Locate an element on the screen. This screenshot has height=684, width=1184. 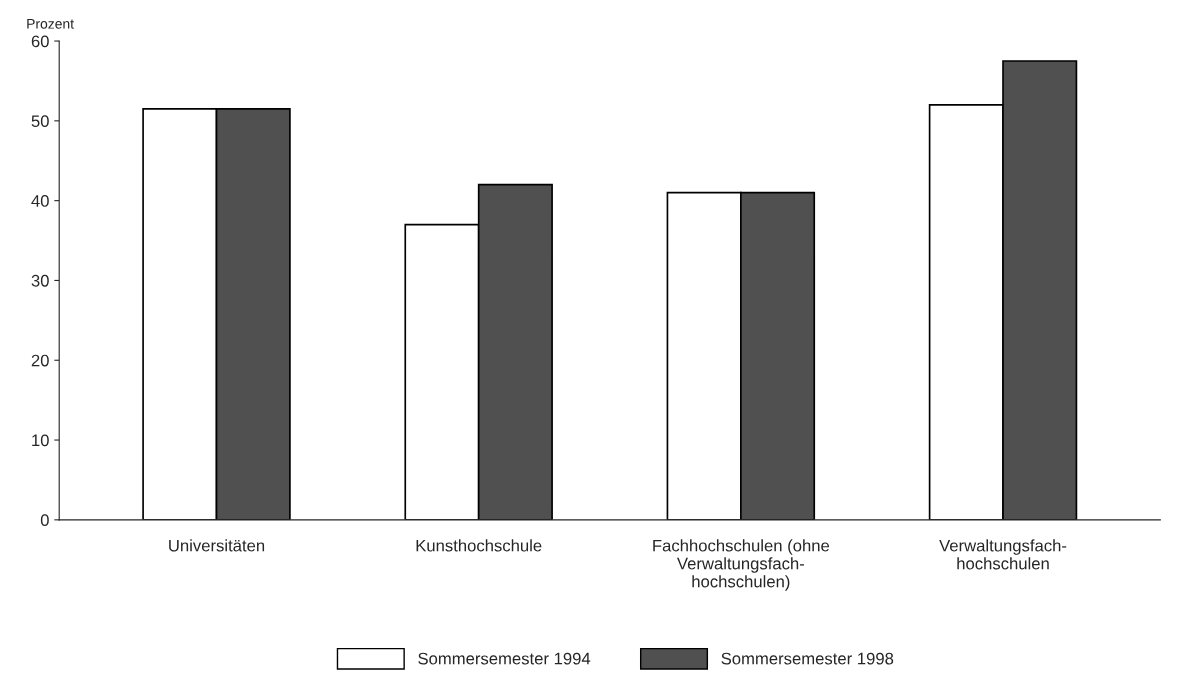
y-tick-label: 10 is located at coordinates (40, 440).